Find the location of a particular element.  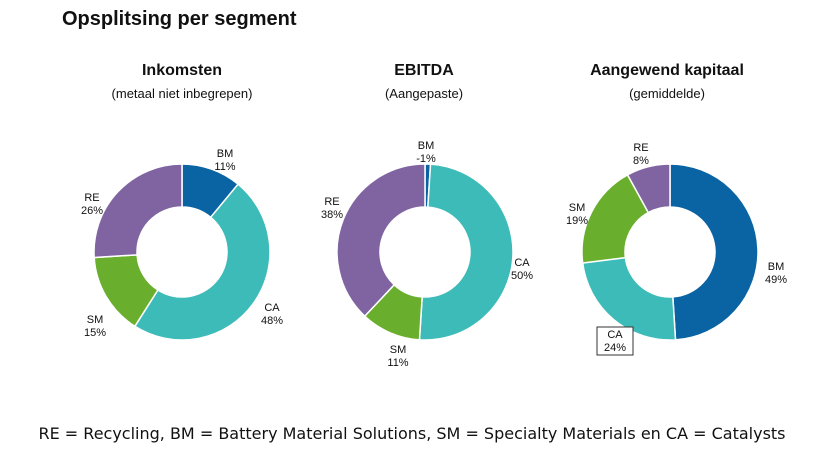

slice-category-1-bm: BM is located at coordinates (426, 146).